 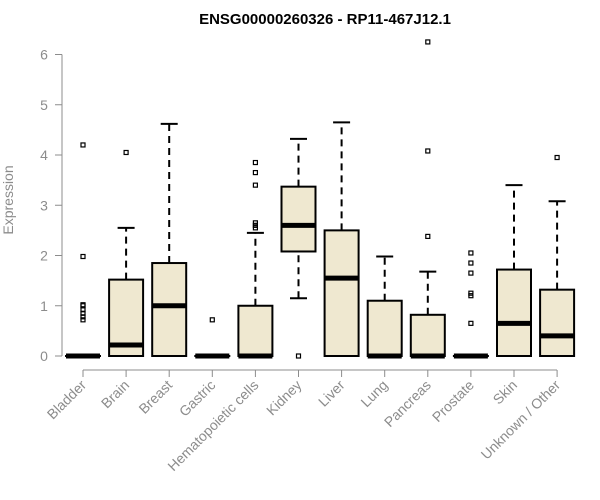 What do you see at coordinates (427, 199) in the screenshot?
I see `box-pancreas` at bounding box center [427, 199].